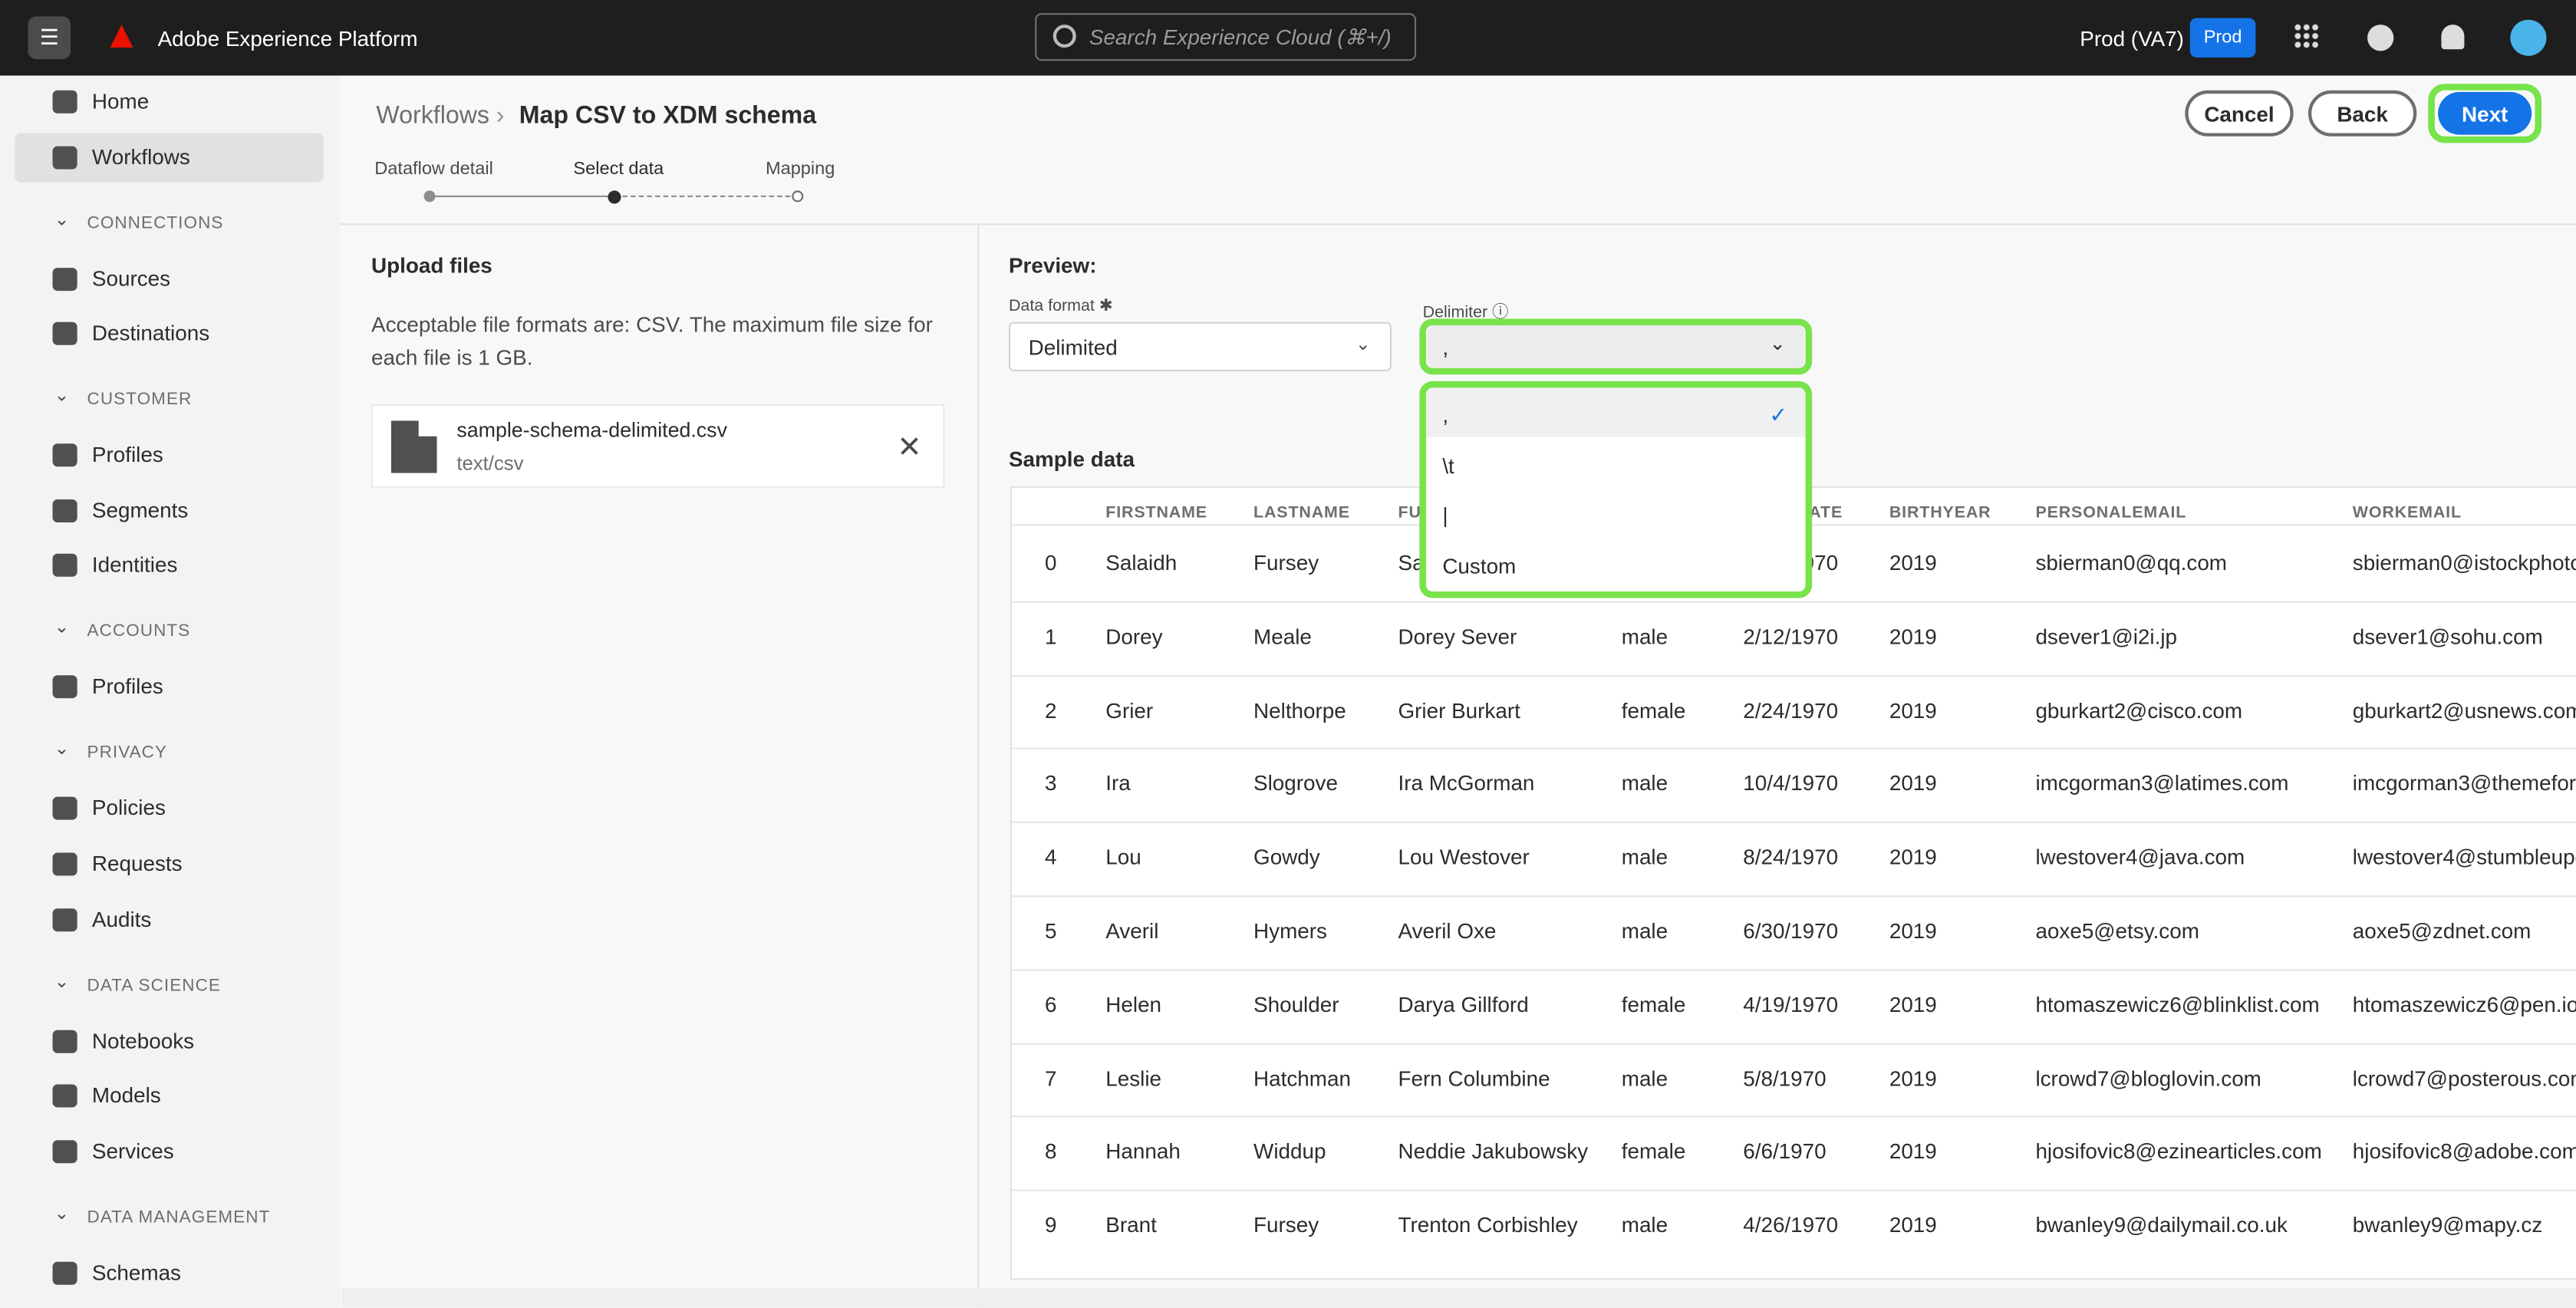 The height and width of the screenshot is (1308, 2576). What do you see at coordinates (1445, 515) in the screenshot?
I see `delimiter-option: |` at bounding box center [1445, 515].